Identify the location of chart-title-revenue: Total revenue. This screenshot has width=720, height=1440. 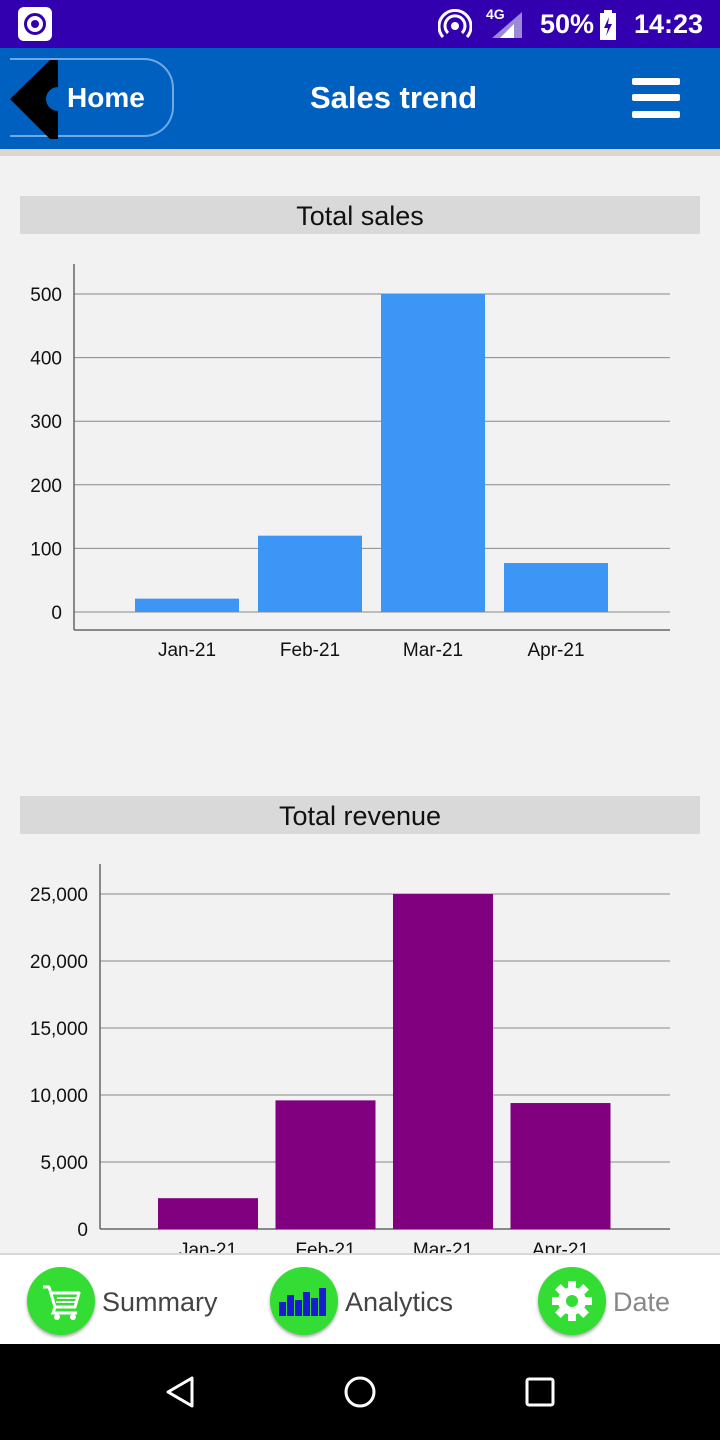
(360, 815).